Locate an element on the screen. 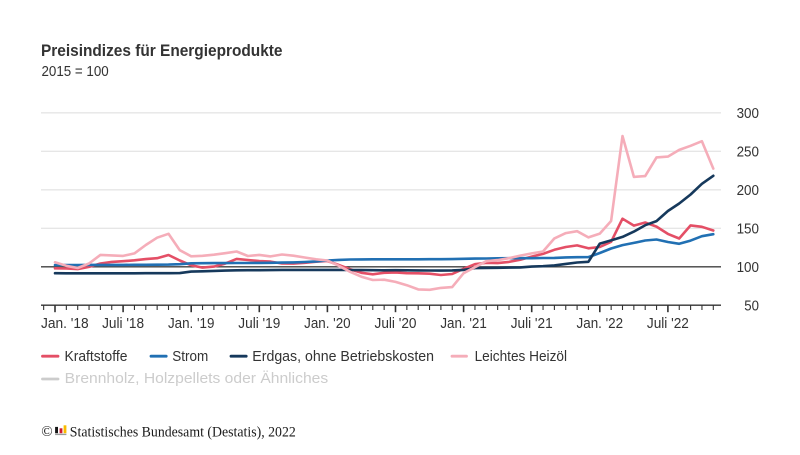 Image resolution: width=800 pixels, height=455 pixels. svg-text: 150 is located at coordinates (748, 230).